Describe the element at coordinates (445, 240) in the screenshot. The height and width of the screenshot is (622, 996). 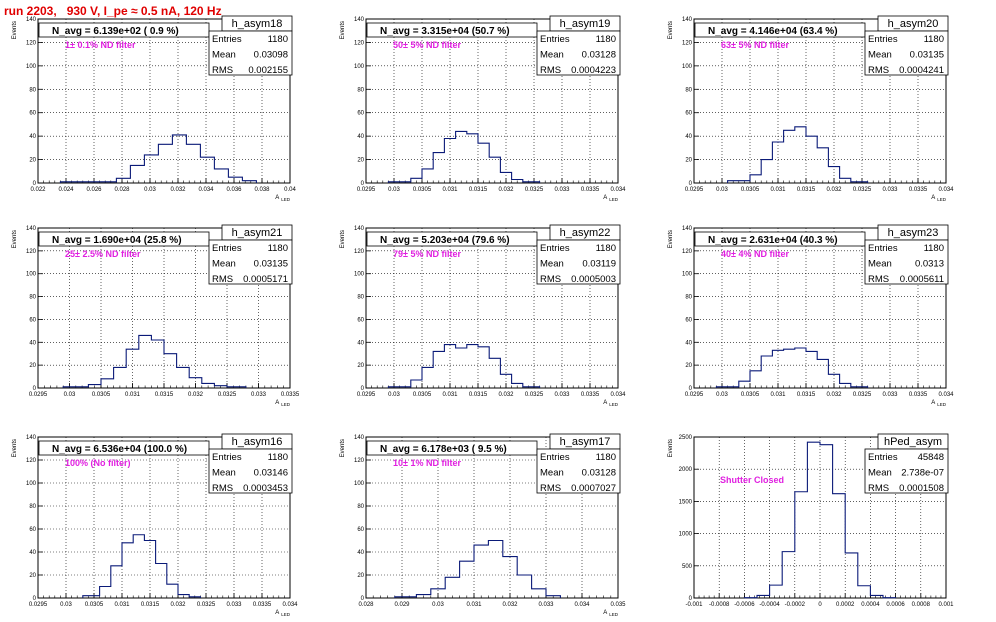
I see `n-avg-label: N_avg = 5.203e+04 (79.6 %)` at that location.